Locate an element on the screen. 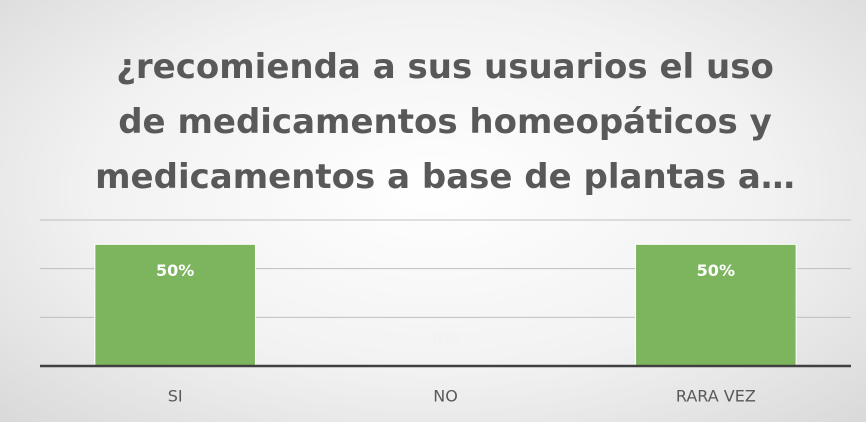 The image size is (866, 422). x-tick-label: SI is located at coordinates (175, 396).